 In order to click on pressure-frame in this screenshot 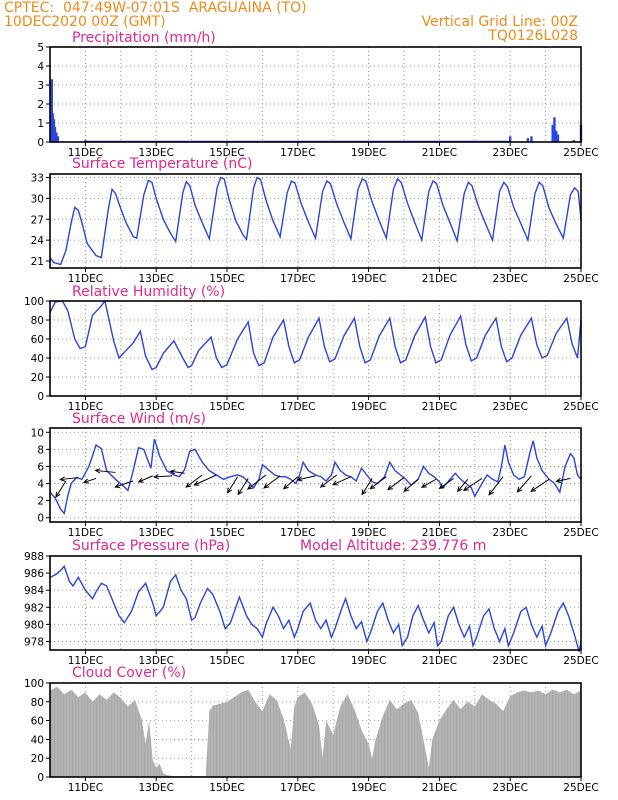, I will do `click(315, 603)`.